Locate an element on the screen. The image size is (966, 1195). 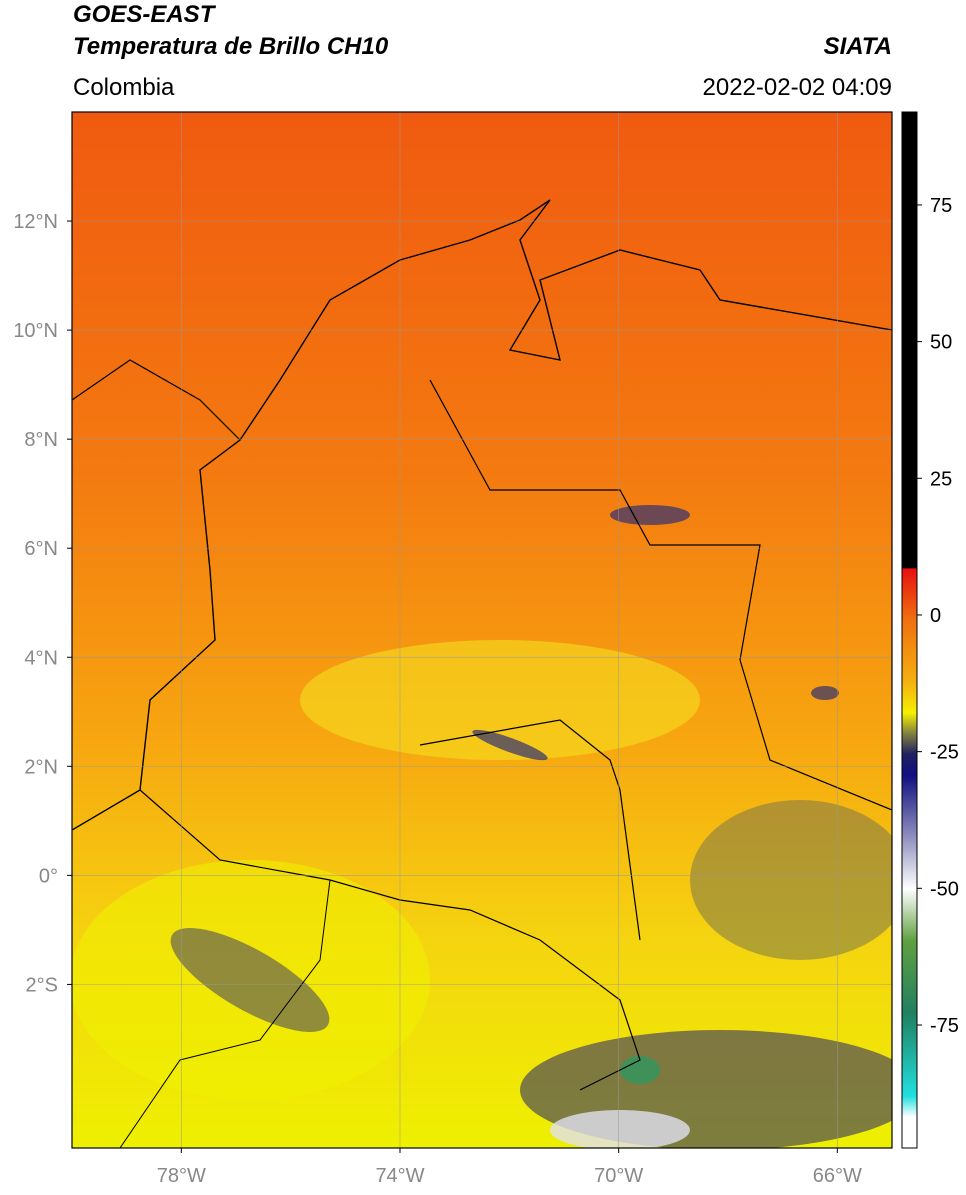
lon-tick-label: 74°W is located at coordinates (399, 1176).